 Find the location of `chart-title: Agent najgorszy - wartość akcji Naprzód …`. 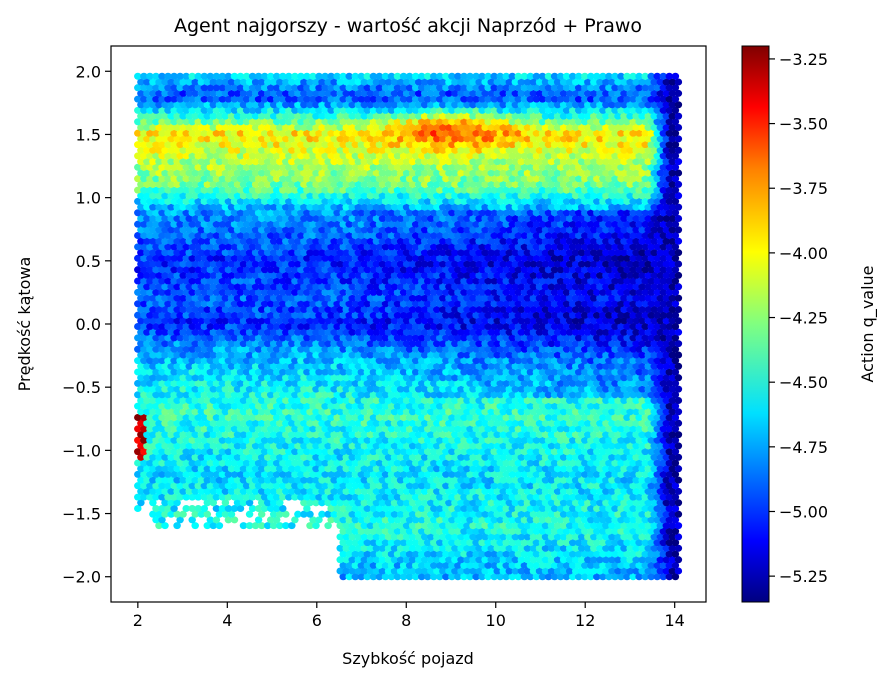

chart-title: Agent najgorszy - wartość akcji Naprzód … is located at coordinates (408, 26).